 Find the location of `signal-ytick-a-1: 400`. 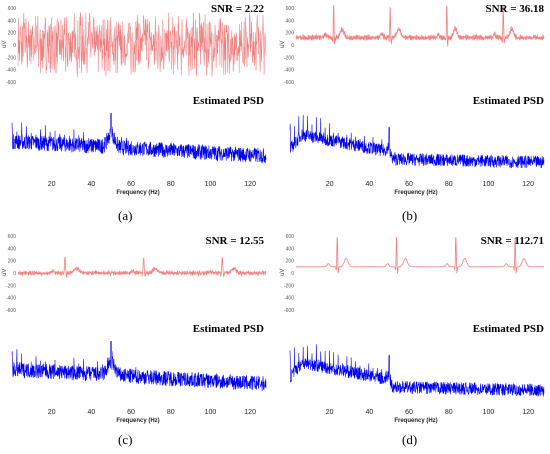

signal-ytick-a-1: 400 is located at coordinates (12, 21).